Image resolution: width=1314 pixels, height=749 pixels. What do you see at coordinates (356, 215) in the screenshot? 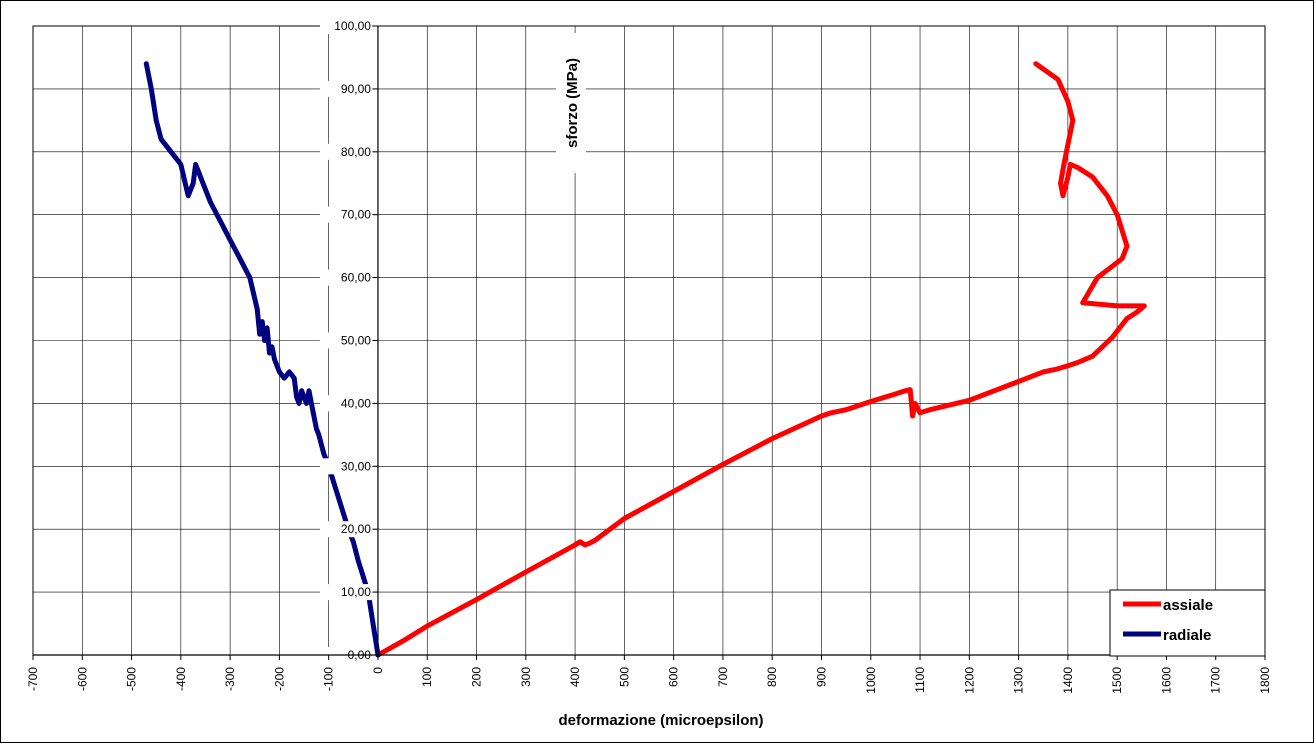
I see `y-tick-label: 70,00` at bounding box center [356, 215].